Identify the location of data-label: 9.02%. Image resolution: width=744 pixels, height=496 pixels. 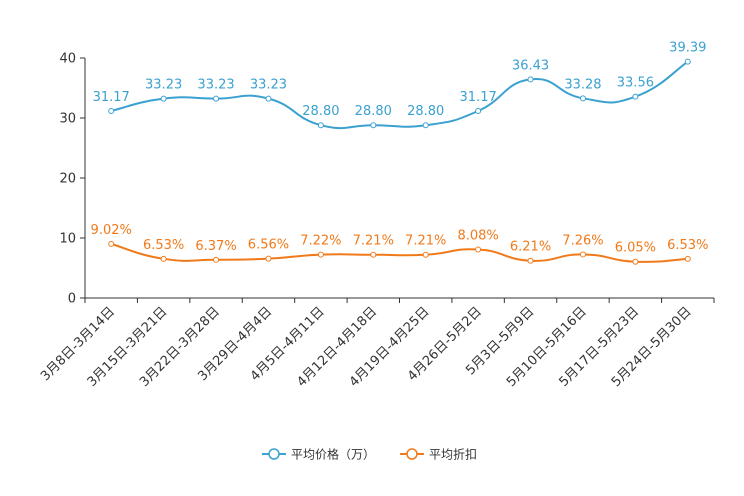
(111, 230).